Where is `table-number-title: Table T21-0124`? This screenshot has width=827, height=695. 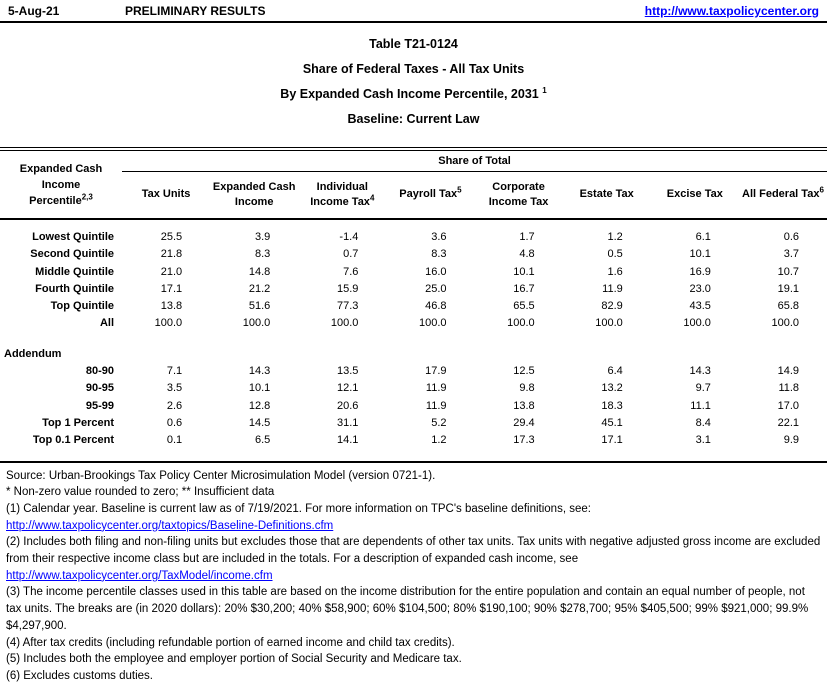 table-number-title: Table T21-0124 is located at coordinates (413, 44).